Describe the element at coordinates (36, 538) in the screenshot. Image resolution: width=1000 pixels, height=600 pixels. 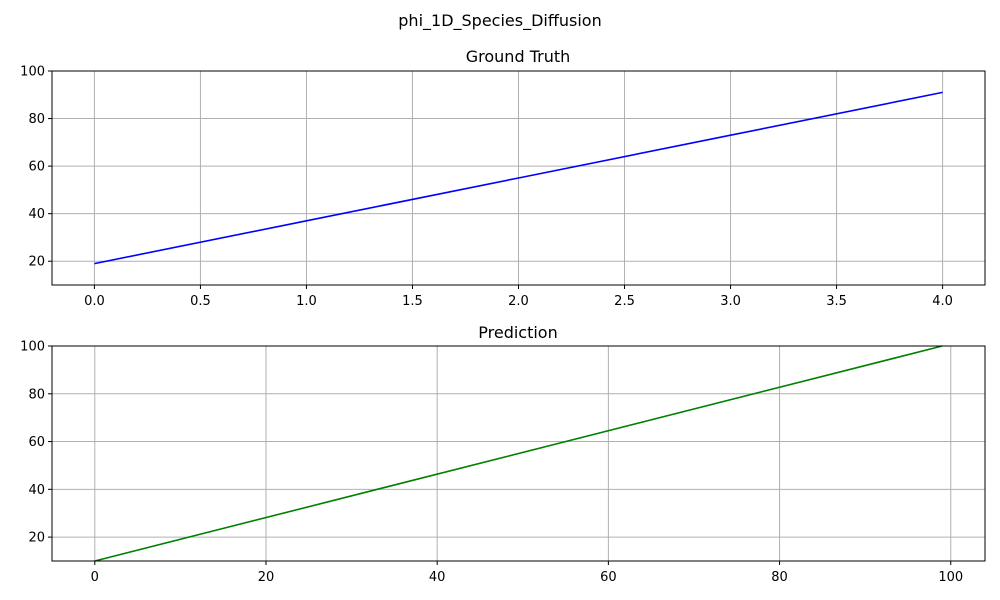
I see `prediction-y-tick-label: 20` at that location.